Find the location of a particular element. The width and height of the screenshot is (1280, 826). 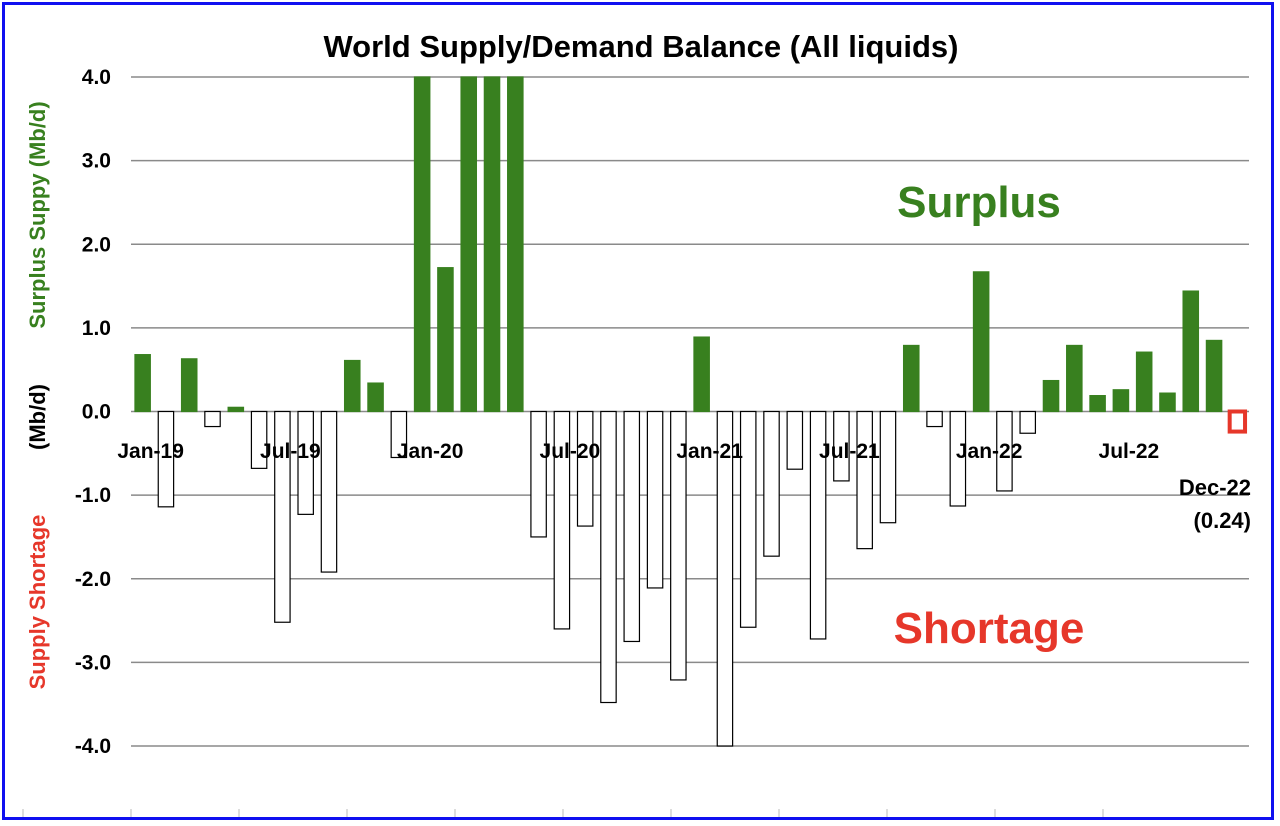

x-tick-label: Jan-19 is located at coordinates (150, 451).